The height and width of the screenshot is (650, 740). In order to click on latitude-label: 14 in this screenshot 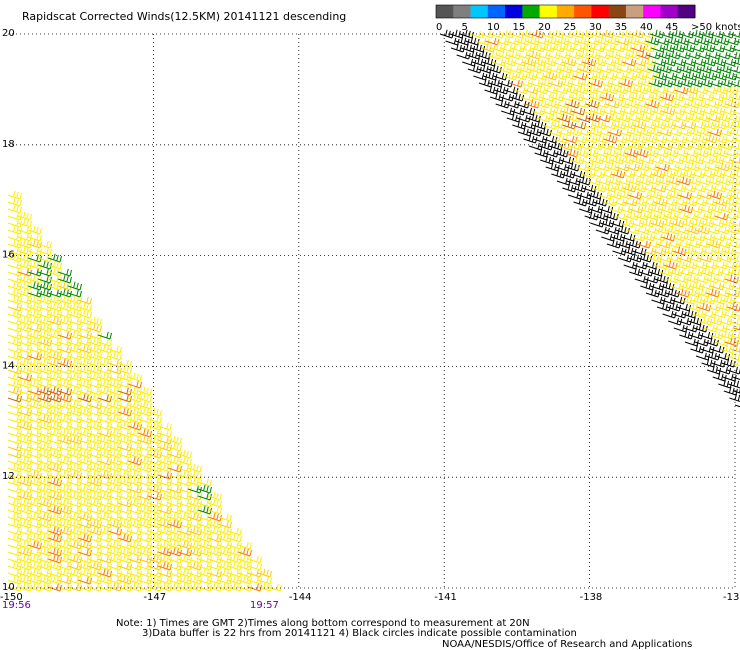, I will do `click(8, 365)`.